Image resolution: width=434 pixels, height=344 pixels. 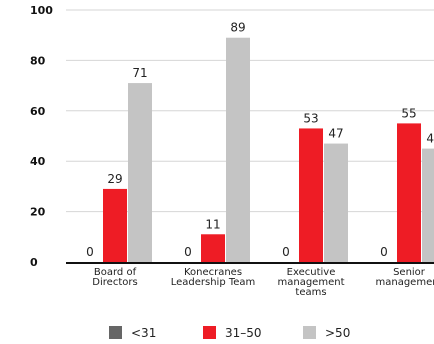 I want to click on category-label: Board of Directors, so click(x=114, y=277).